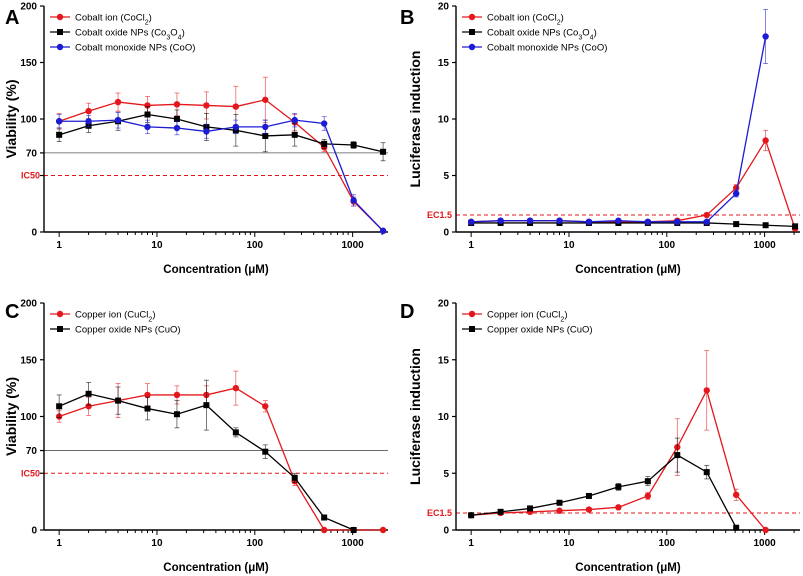 Image resolution: width=803 pixels, height=576 pixels. What do you see at coordinates (540, 330) in the screenshot?
I see `legend-label: Copper oxide NPs (CuO)` at bounding box center [540, 330].